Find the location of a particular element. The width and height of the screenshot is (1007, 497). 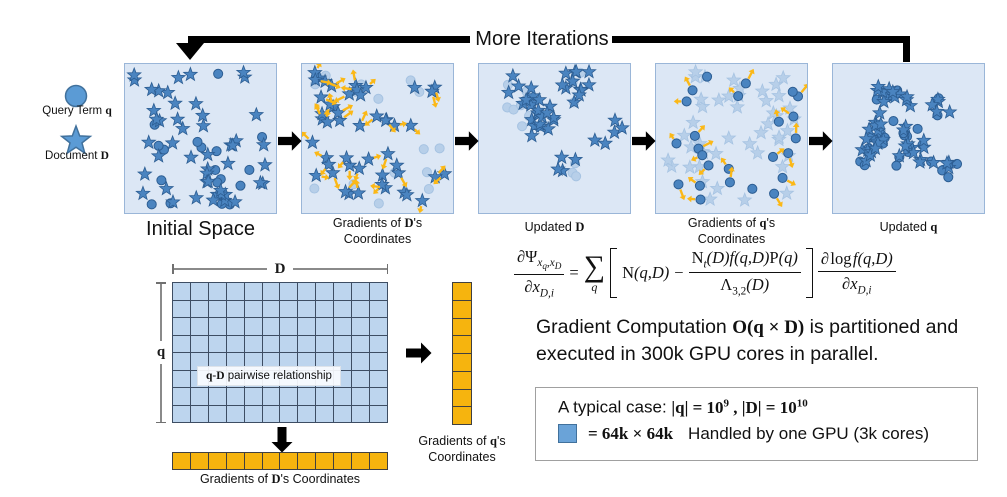

label-line: Gradients of q's is located at coordinates (462, 441).